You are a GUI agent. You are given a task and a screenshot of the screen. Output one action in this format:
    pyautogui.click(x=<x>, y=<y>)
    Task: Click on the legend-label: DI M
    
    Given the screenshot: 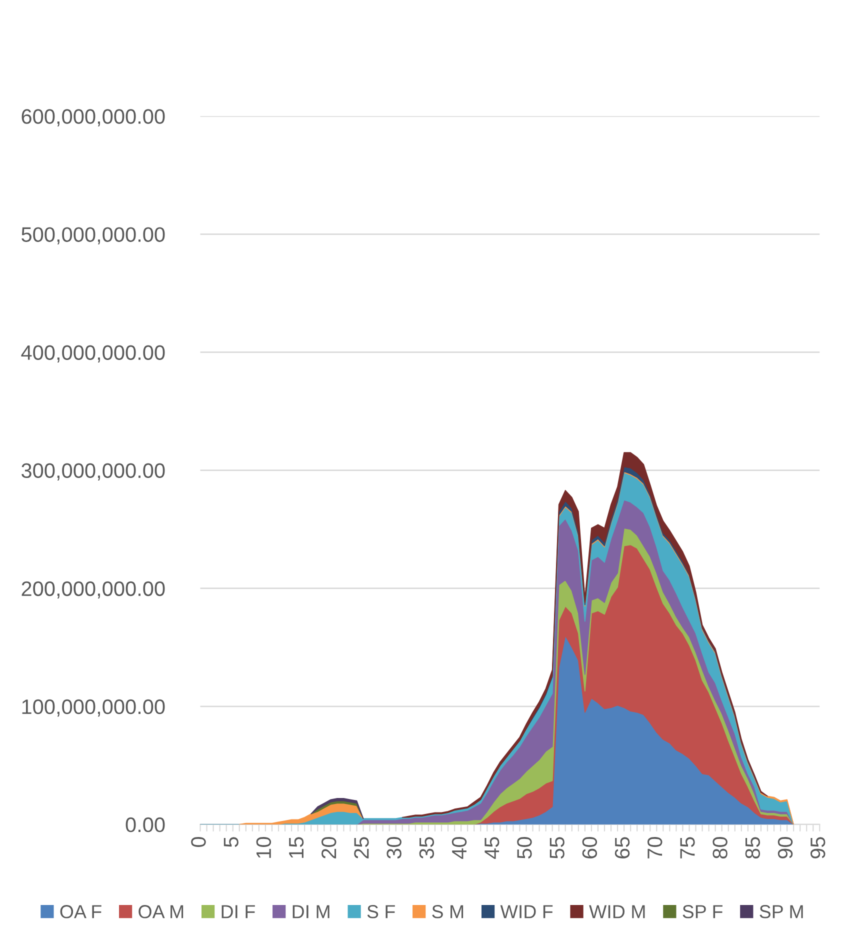 What is the action you would take?
    pyautogui.click(x=311, y=911)
    